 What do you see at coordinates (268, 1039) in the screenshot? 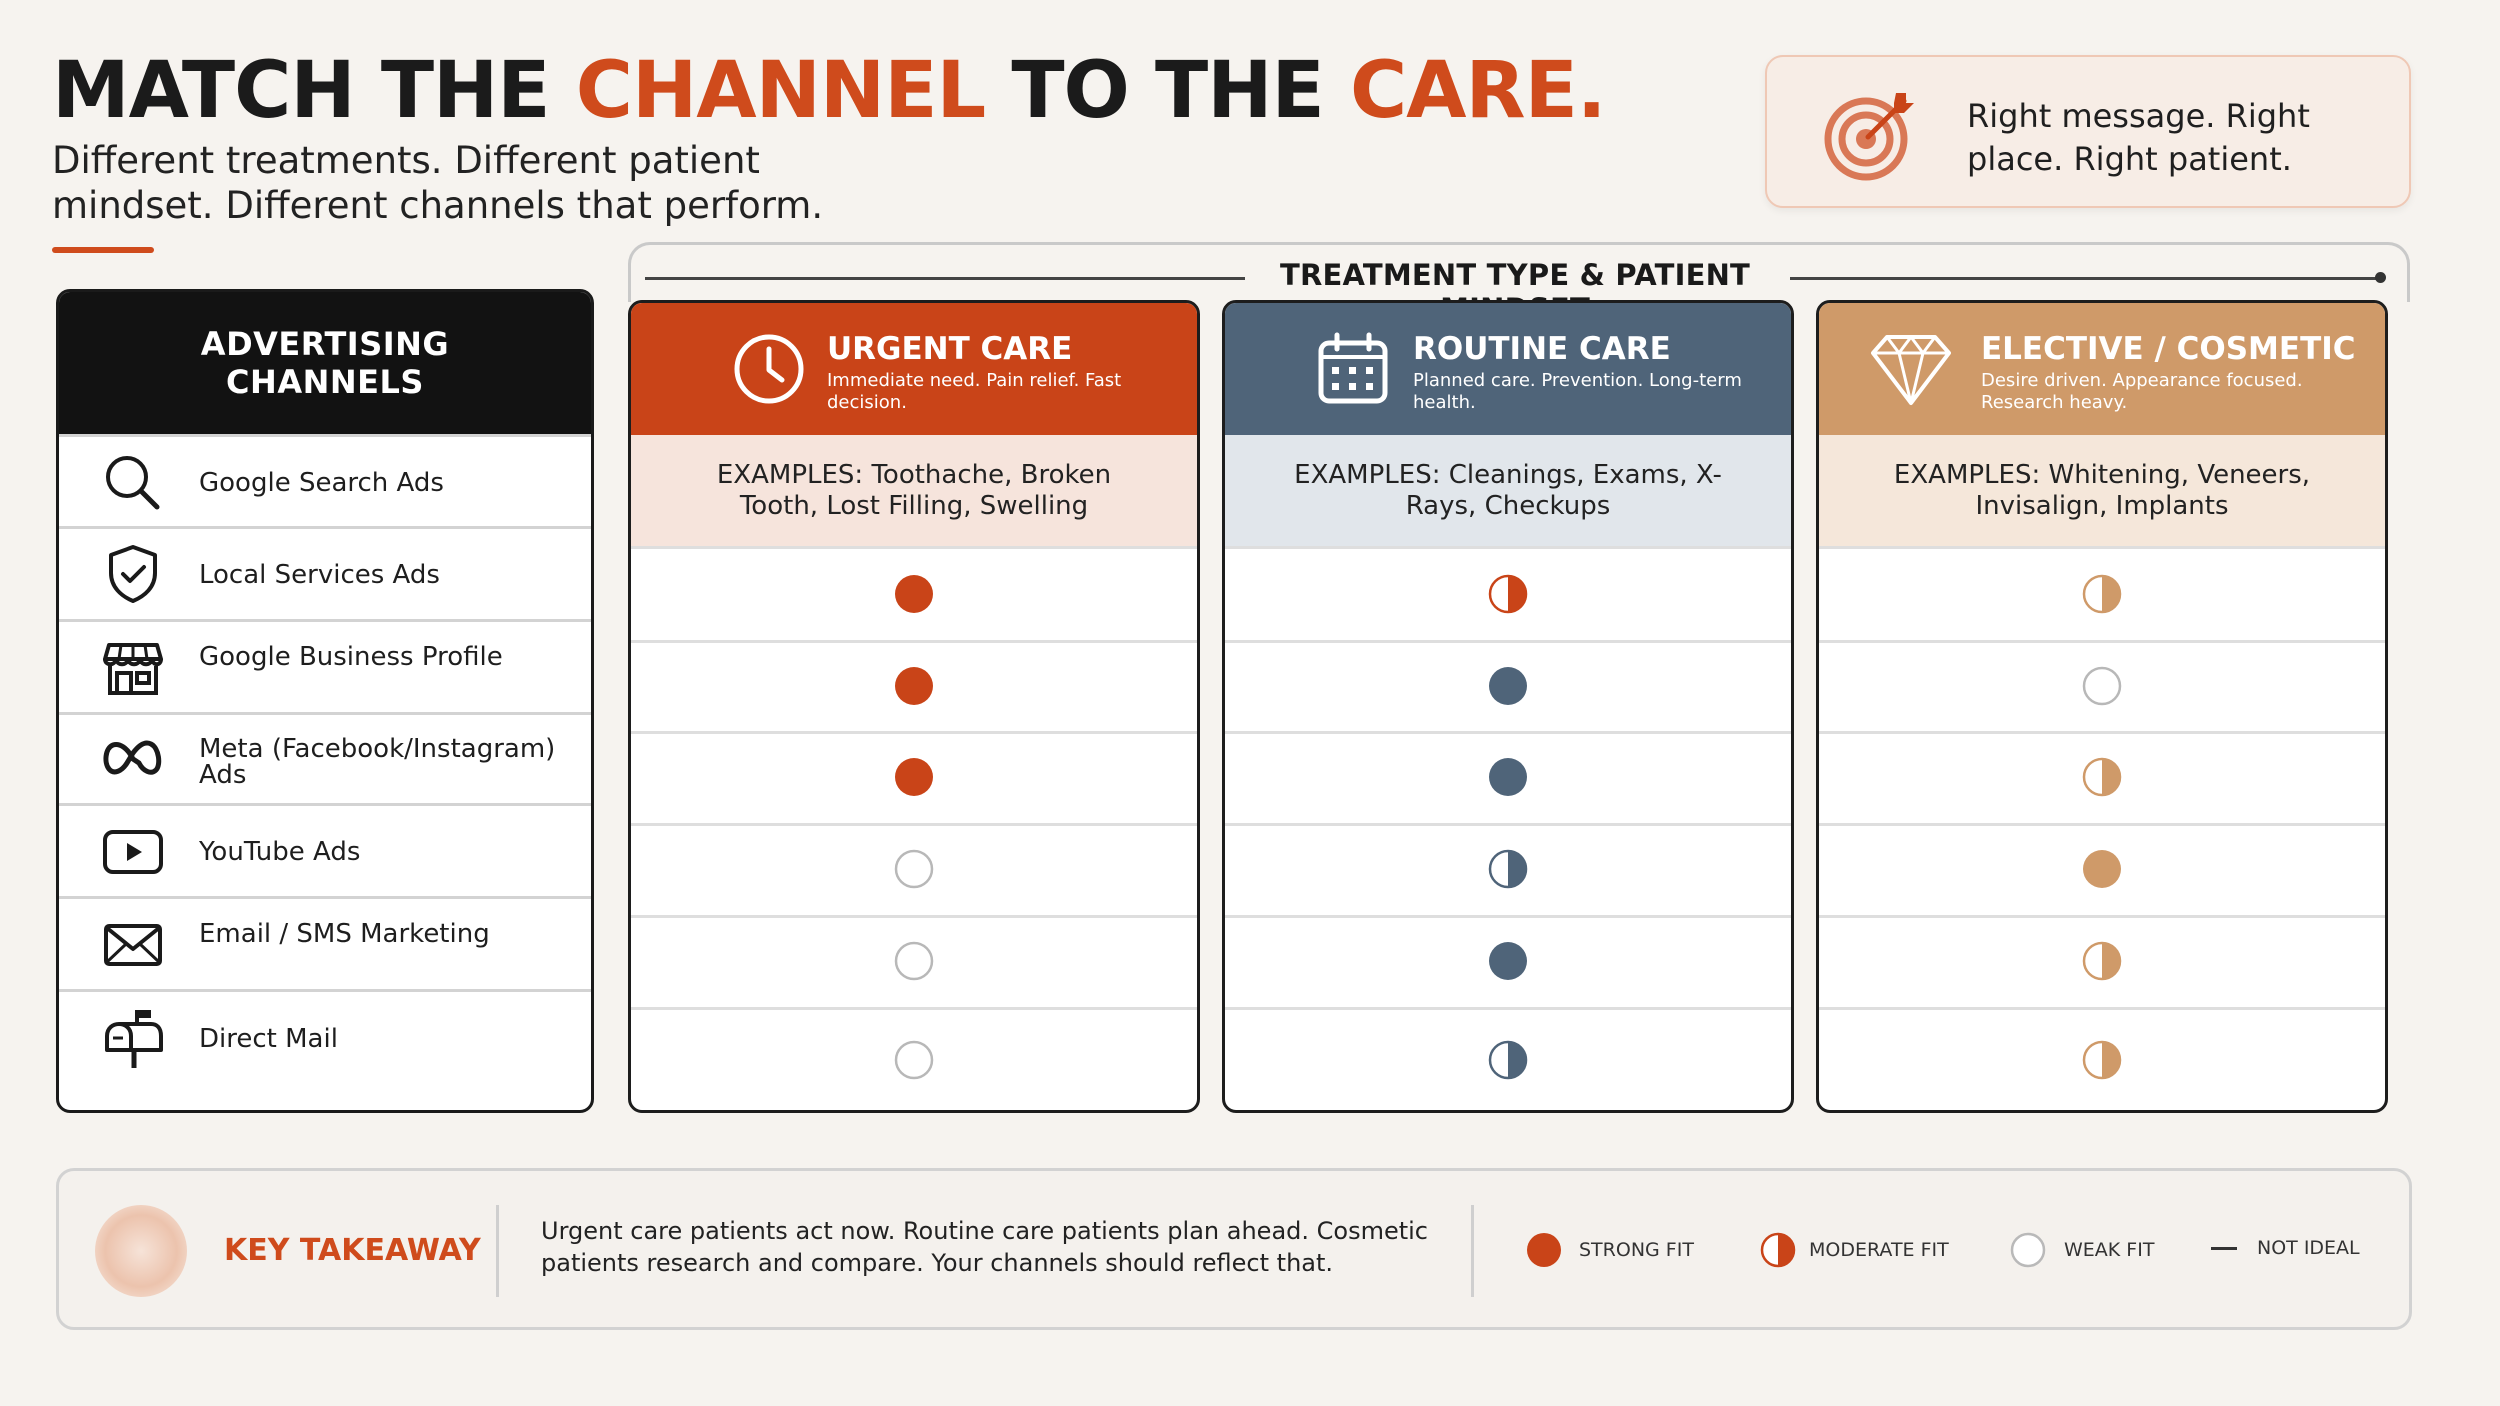
I see `channel-label: Direct Mail` at bounding box center [268, 1039].